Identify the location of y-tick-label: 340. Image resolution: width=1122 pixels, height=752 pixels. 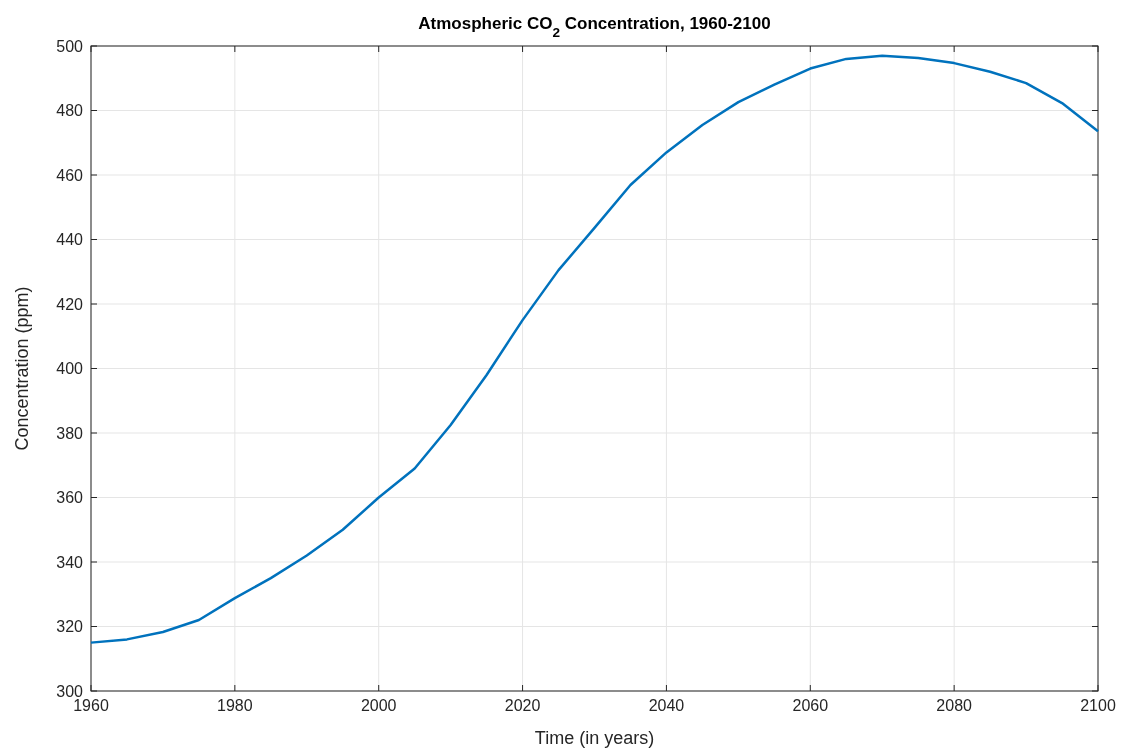
(70, 562).